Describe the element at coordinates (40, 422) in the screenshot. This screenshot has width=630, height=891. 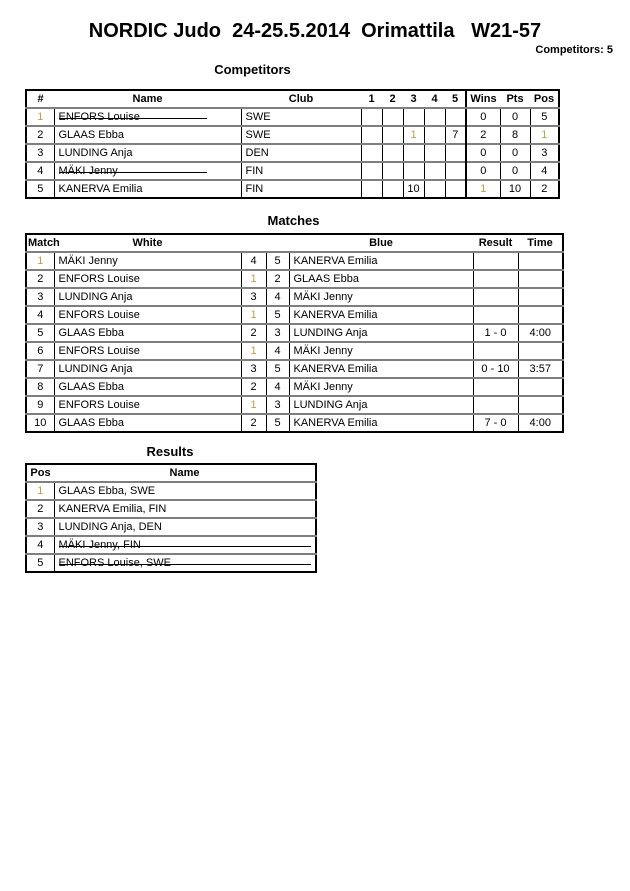
I see `match-number-cell: 10` at that location.